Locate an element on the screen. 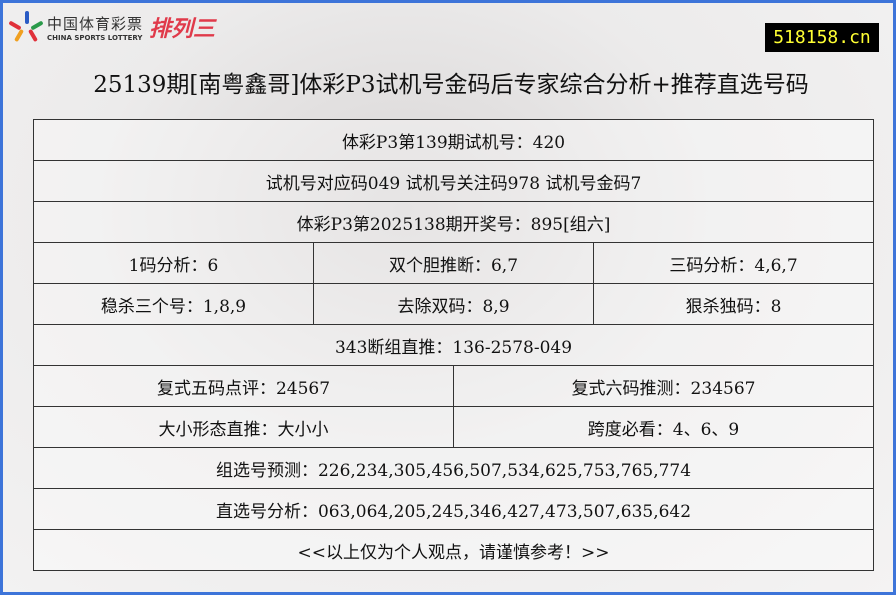 The height and width of the screenshot is (595, 896). disclaimer: <<以上仅为个人观点，请谨慎参考！>> is located at coordinates (453, 550).